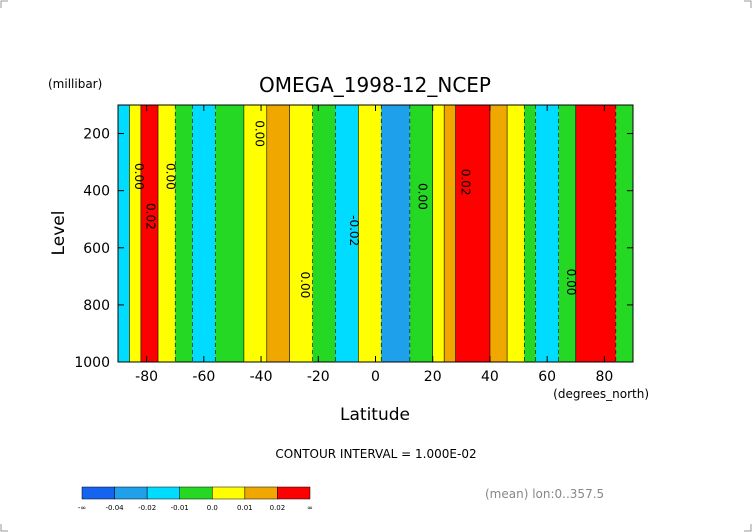 This screenshot has width=752, height=532. Describe the element at coordinates (433, 377) in the screenshot. I see `x-tick-label: 20` at that location.